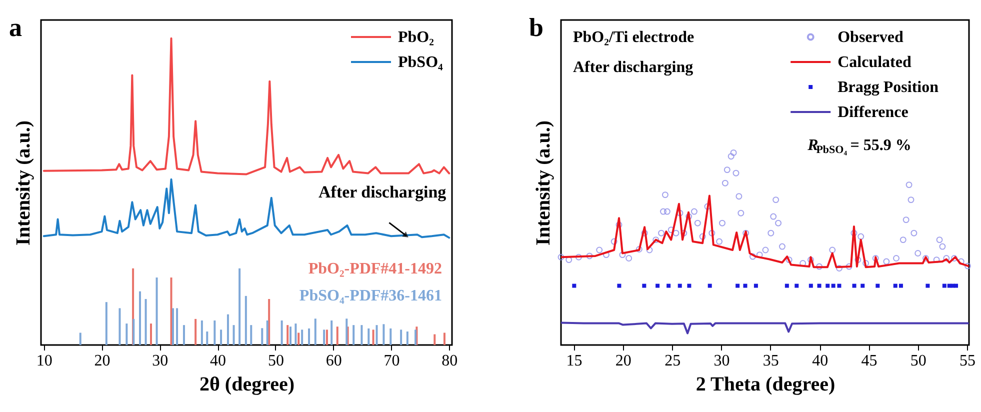 The height and width of the screenshot is (412, 981). What do you see at coordinates (375, 269) in the screenshot?
I see `text: PbO₂-PDF#41-1492` at bounding box center [375, 269].